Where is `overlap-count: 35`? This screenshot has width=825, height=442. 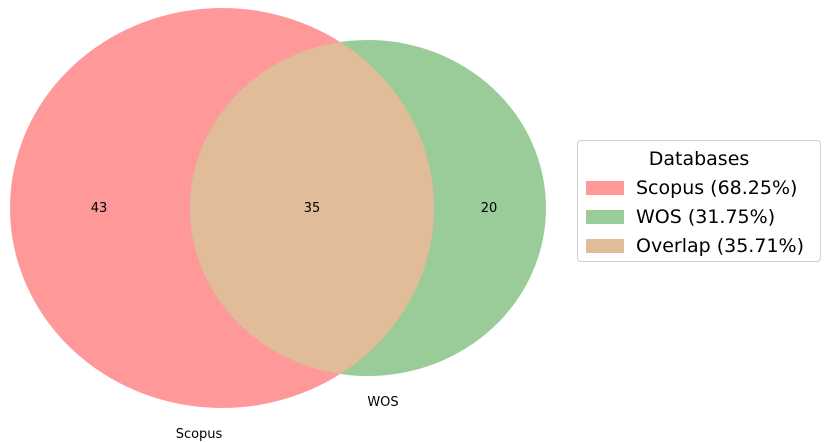 overlap-count: 35 is located at coordinates (312, 208).